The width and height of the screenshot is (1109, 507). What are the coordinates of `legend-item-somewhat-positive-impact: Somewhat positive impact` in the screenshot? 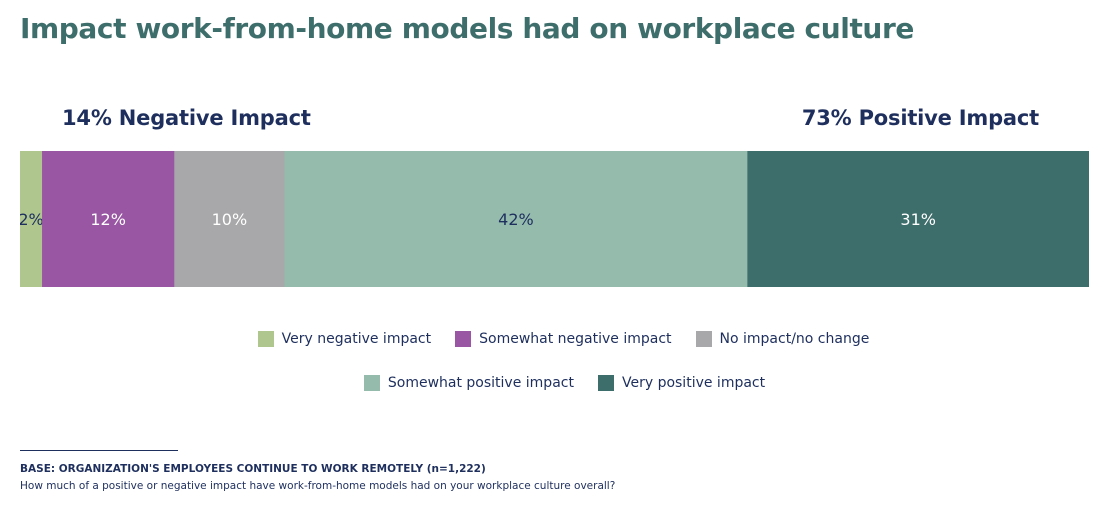 It's located at (468, 383).